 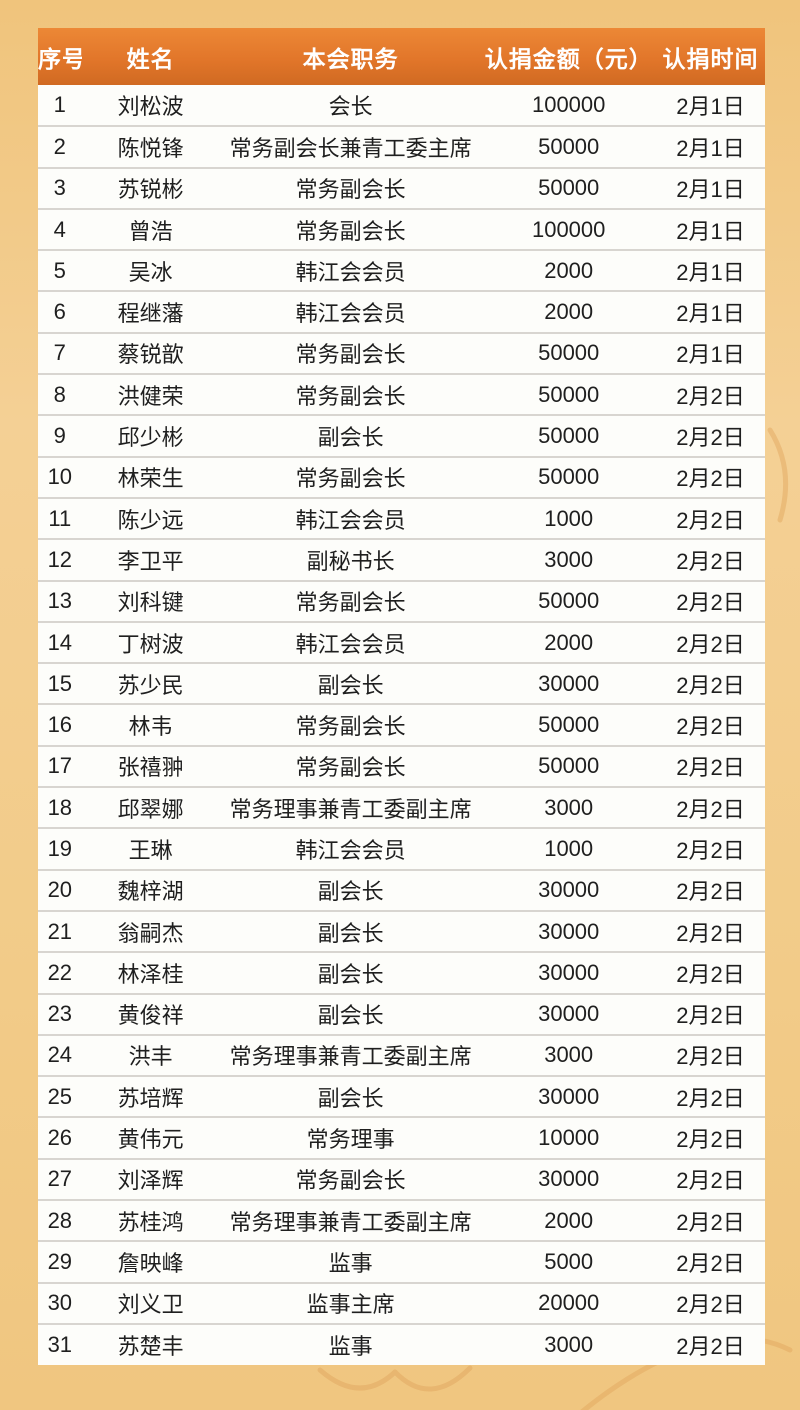 What do you see at coordinates (60, 1179) in the screenshot?
I see `cell-index: 27` at bounding box center [60, 1179].